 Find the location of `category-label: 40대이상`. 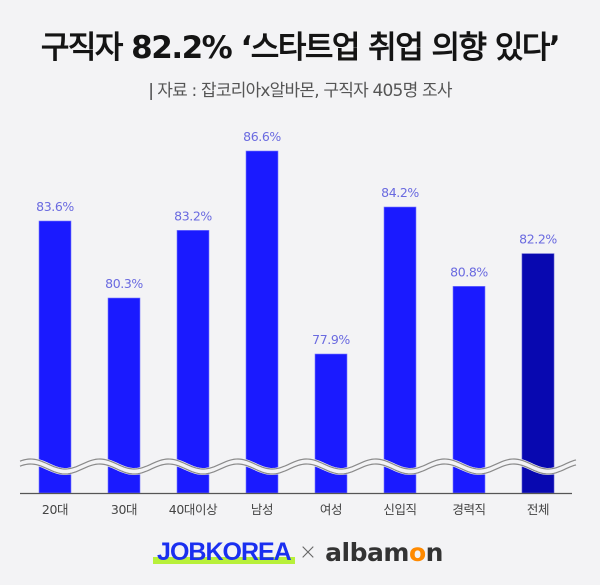

category-label: 40대이상 is located at coordinates (193, 509).